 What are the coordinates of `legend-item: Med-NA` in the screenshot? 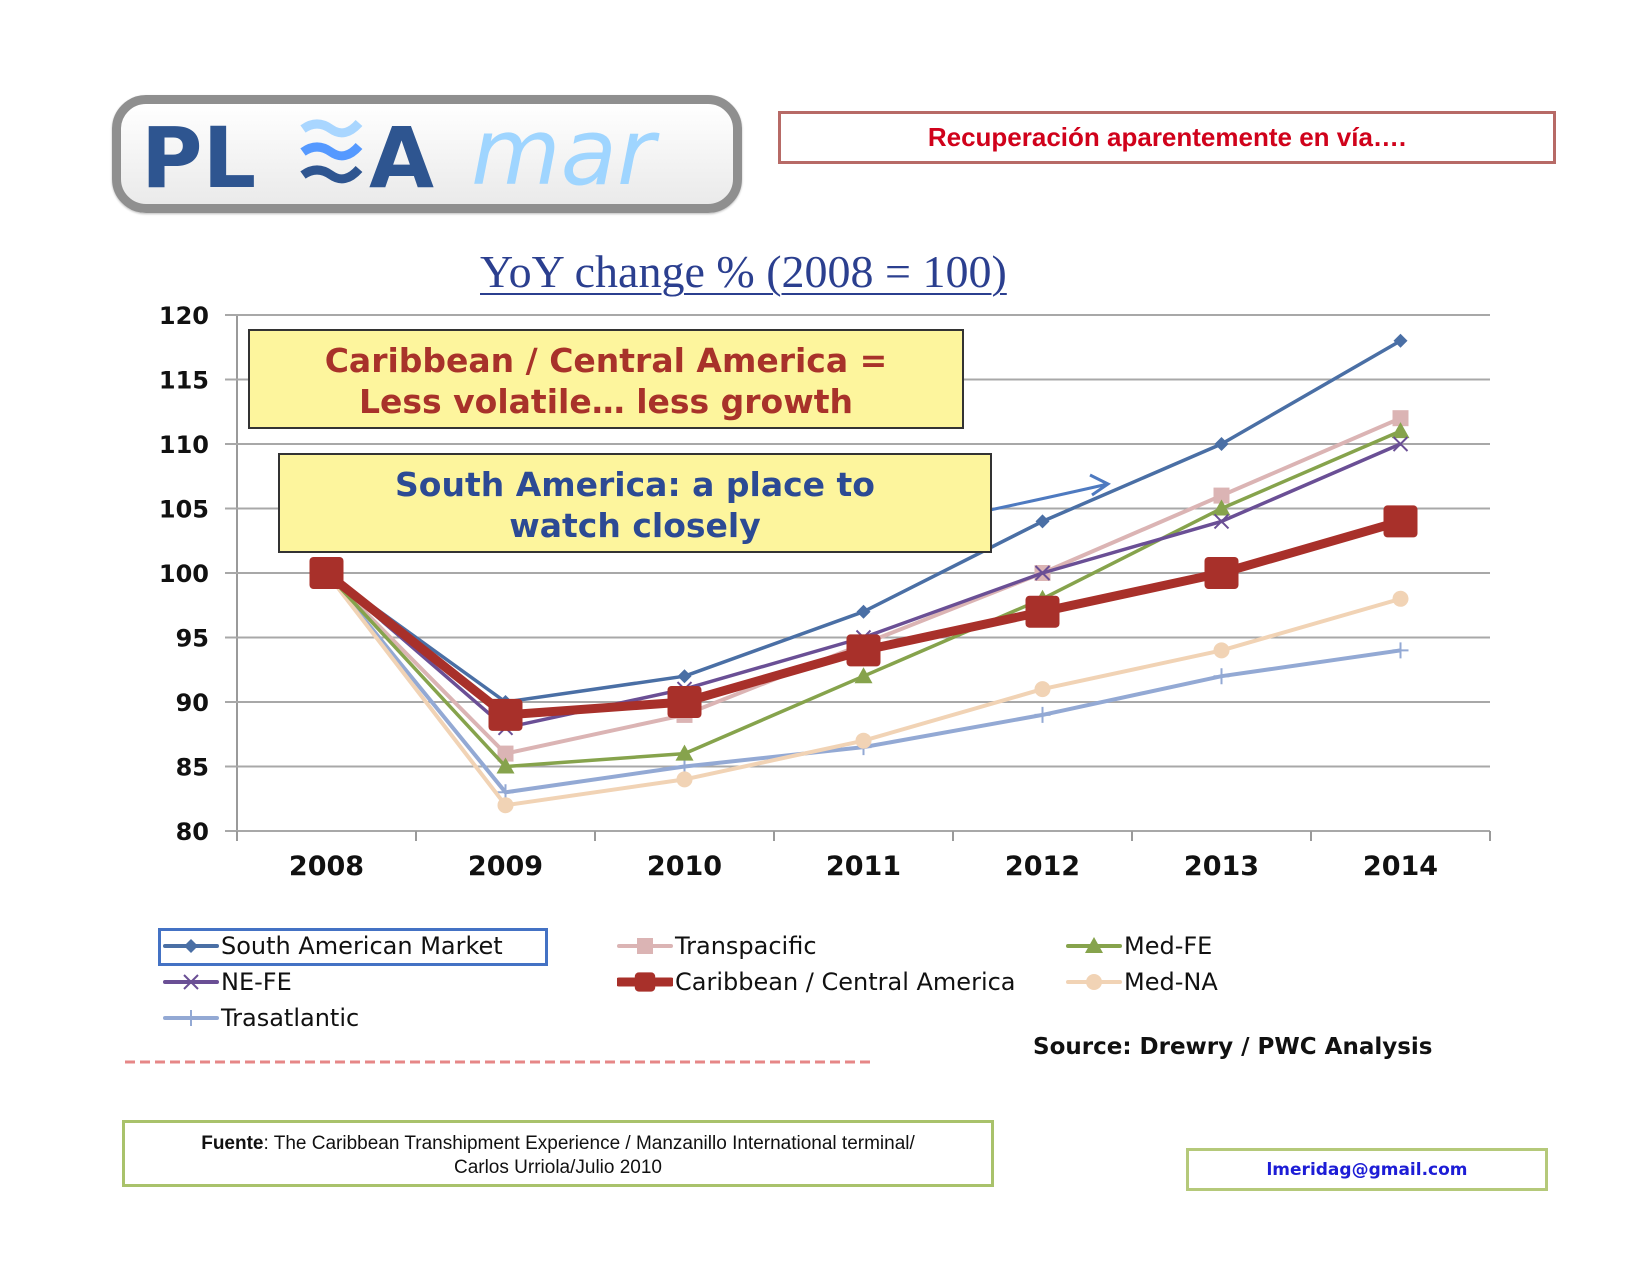 It's located at (1142, 982).